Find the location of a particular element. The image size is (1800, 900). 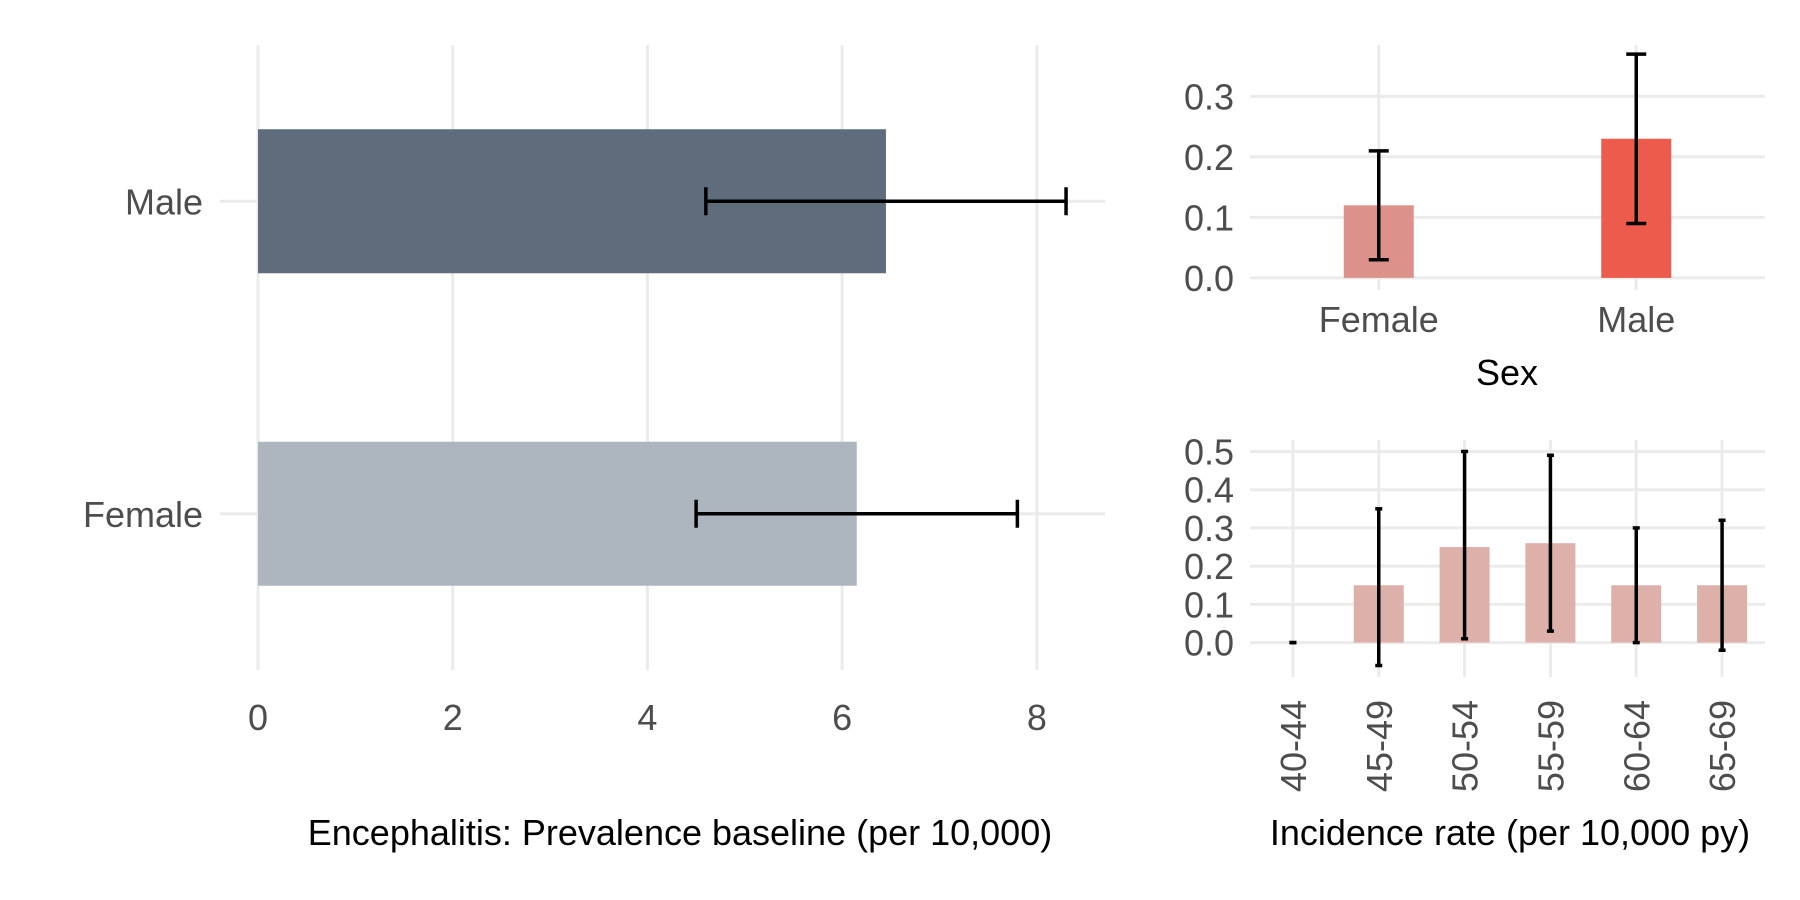

x-tick-label: 50-54 is located at coordinates (1465, 746).